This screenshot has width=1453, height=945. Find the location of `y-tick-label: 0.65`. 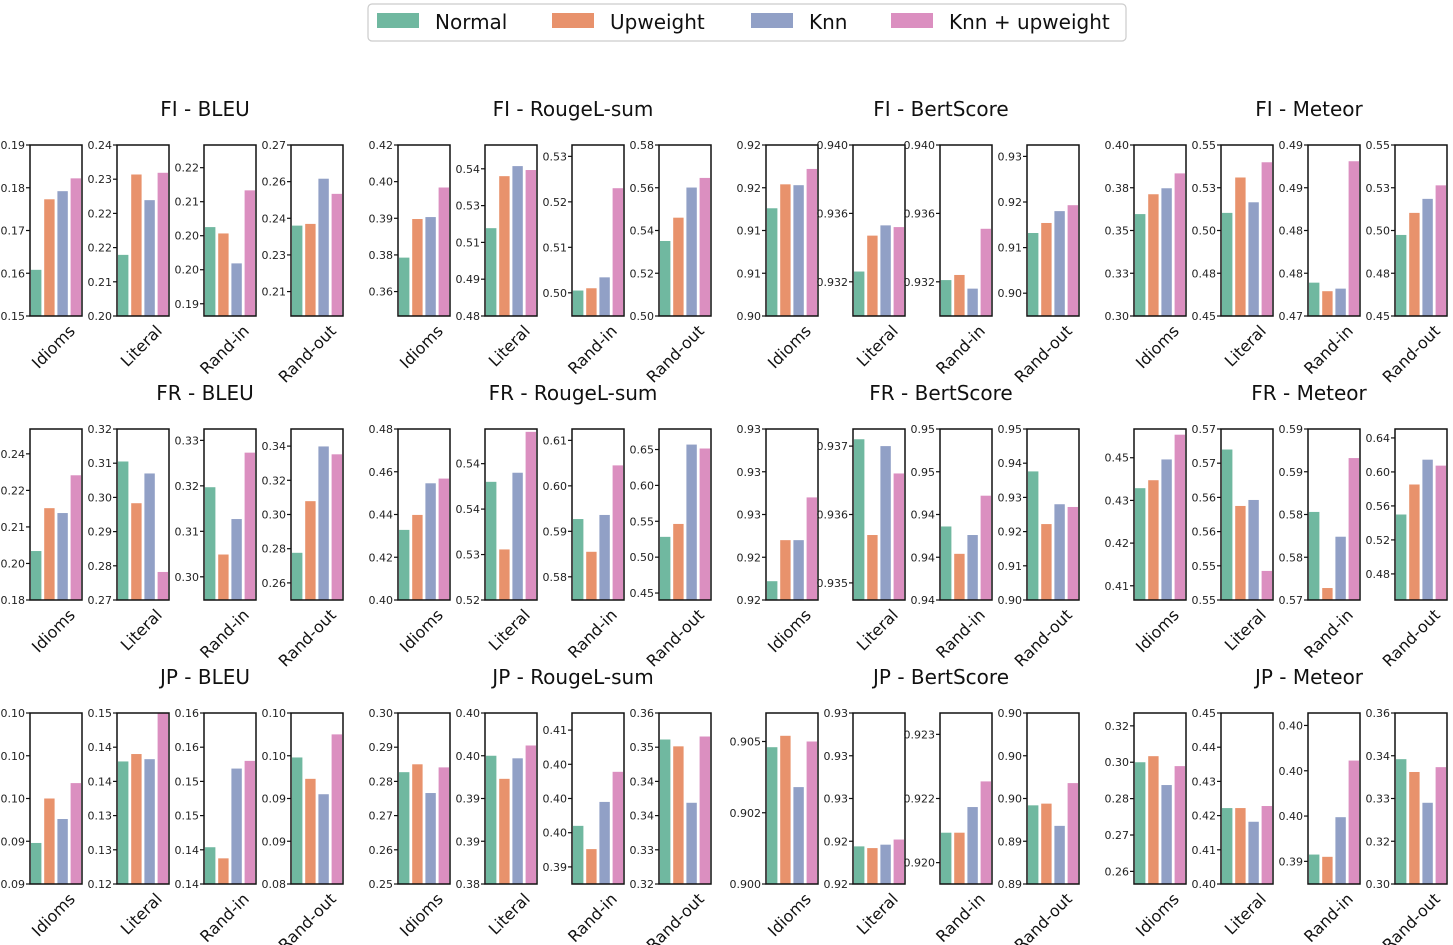

y-tick-label: 0.65 is located at coordinates (642, 450).